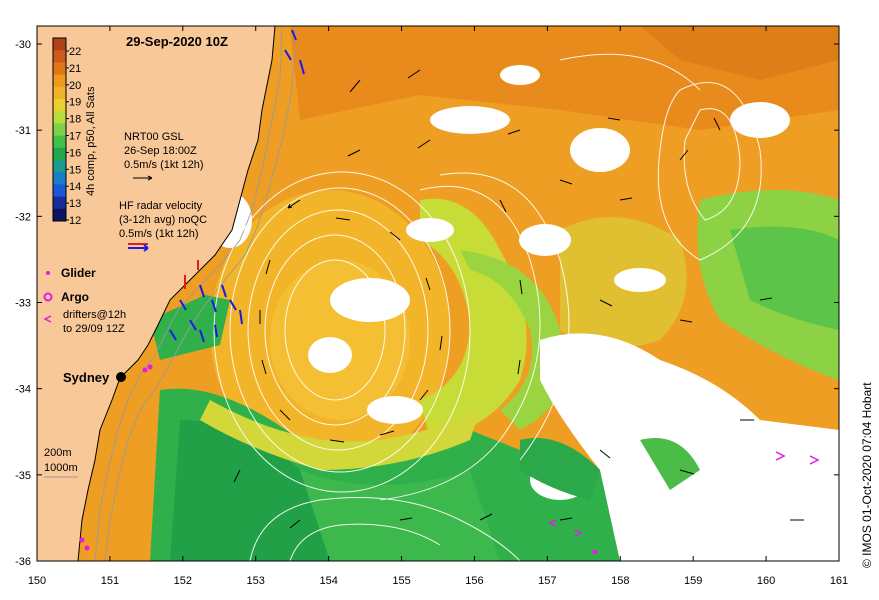  Describe the element at coordinates (75, 187) in the screenshot. I see `colorbar-tick-label: 14` at that location.